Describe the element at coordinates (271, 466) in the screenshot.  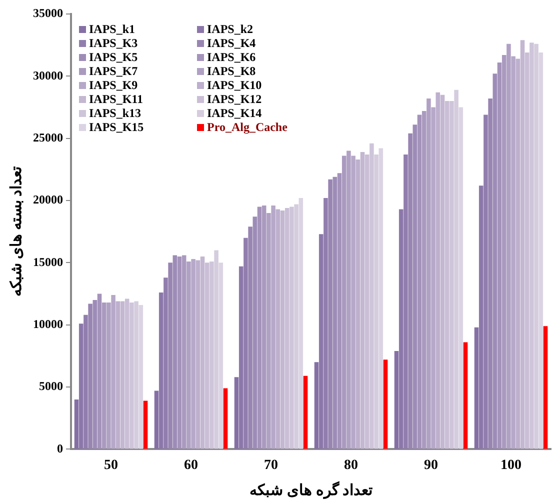
I see `x-tick-label: 70` at that location.